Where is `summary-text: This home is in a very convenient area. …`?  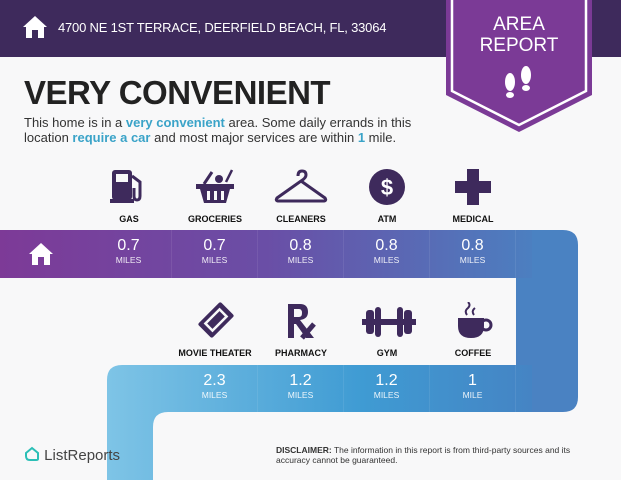
summary-text: This home is in a very convenient area. … is located at coordinates (218, 130).